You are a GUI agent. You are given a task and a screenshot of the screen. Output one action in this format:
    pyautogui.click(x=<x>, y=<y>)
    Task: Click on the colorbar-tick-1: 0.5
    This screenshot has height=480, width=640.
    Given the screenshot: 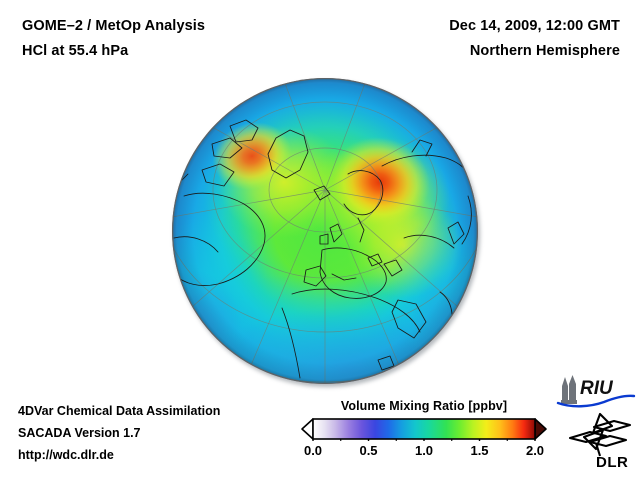 What is the action you would take?
    pyautogui.click(x=368, y=450)
    